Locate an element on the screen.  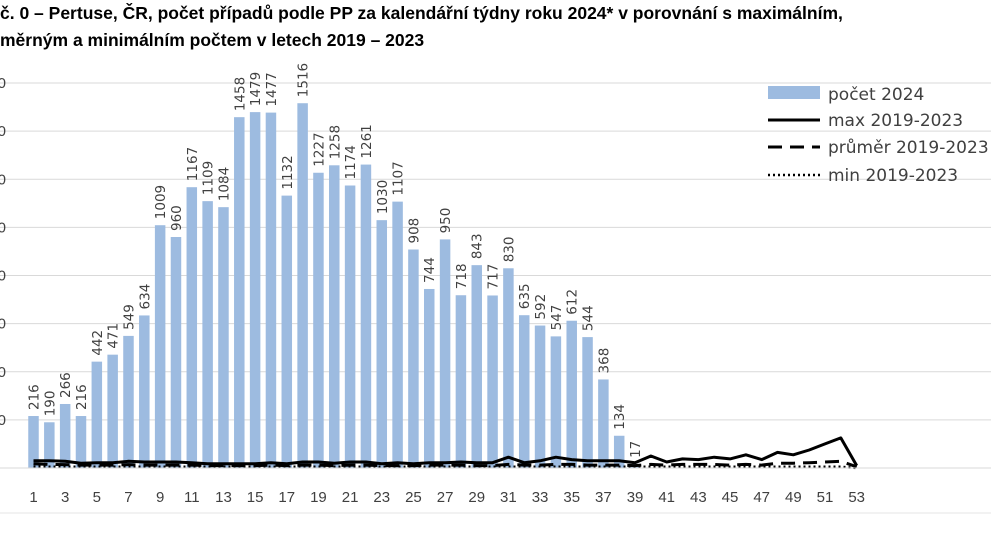
comparison-lines is located at coordinates (446, 453).